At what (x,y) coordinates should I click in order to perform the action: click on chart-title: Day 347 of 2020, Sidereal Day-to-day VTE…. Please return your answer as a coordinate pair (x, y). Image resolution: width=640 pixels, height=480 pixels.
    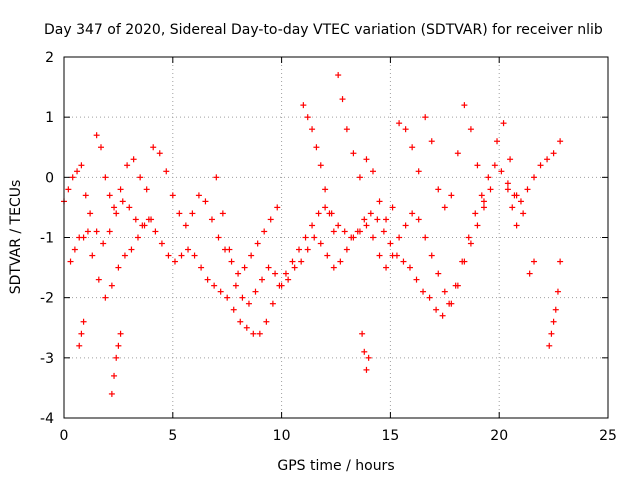
    Looking at the image, I should click on (323, 30).